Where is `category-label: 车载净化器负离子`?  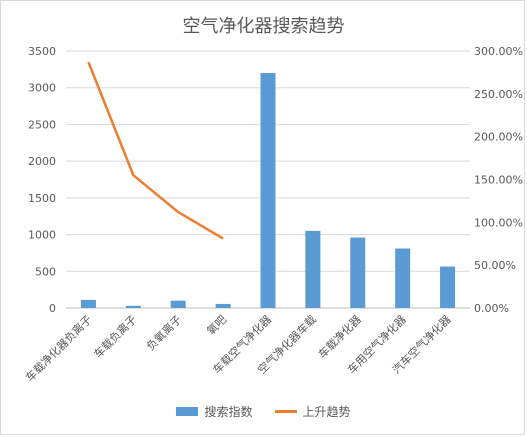 category-label: 车载净化器负离子 is located at coordinates (58, 348).